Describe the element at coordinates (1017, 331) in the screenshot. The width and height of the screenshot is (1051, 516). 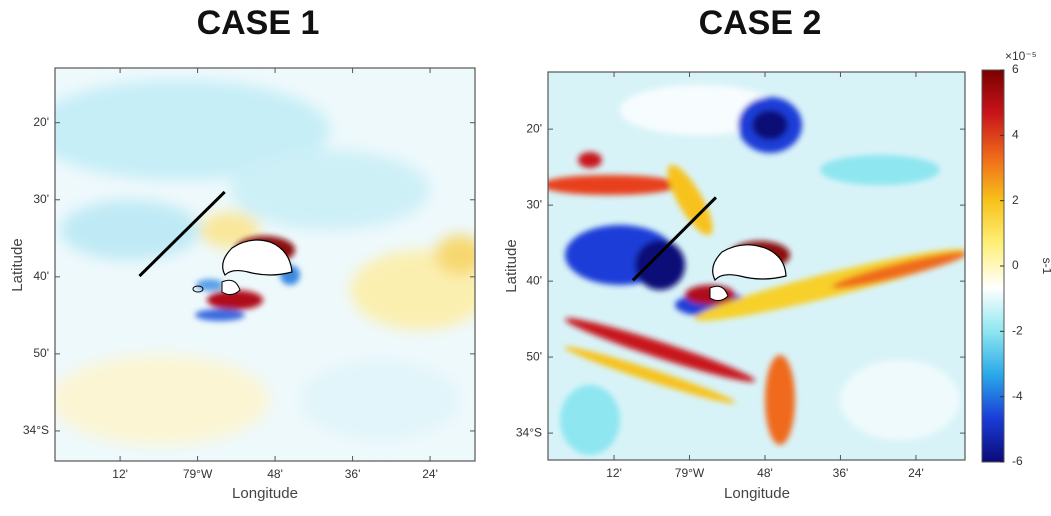
I see `colorbar-tick-label: -2` at that location.